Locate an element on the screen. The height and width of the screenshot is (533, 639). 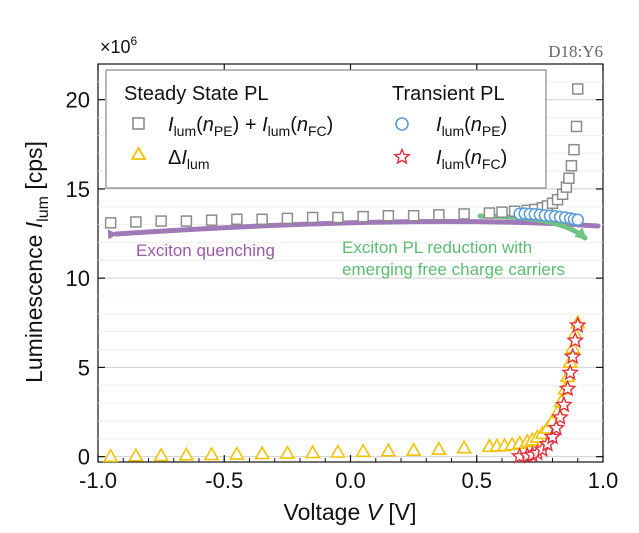
legend-steady-title: Steady State PL is located at coordinates (196, 94).